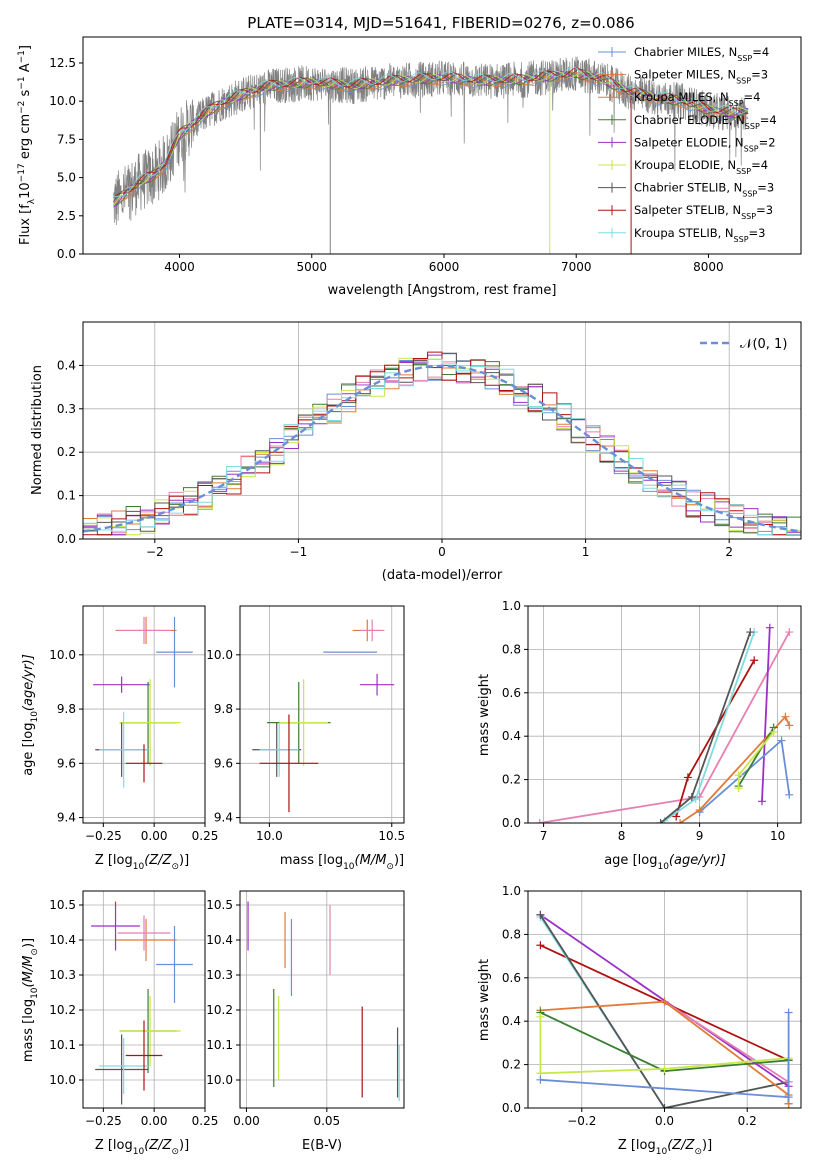  Describe the element at coordinates (62, 63) in the screenshot. I see `y-tick-label: 12.5` at that location.